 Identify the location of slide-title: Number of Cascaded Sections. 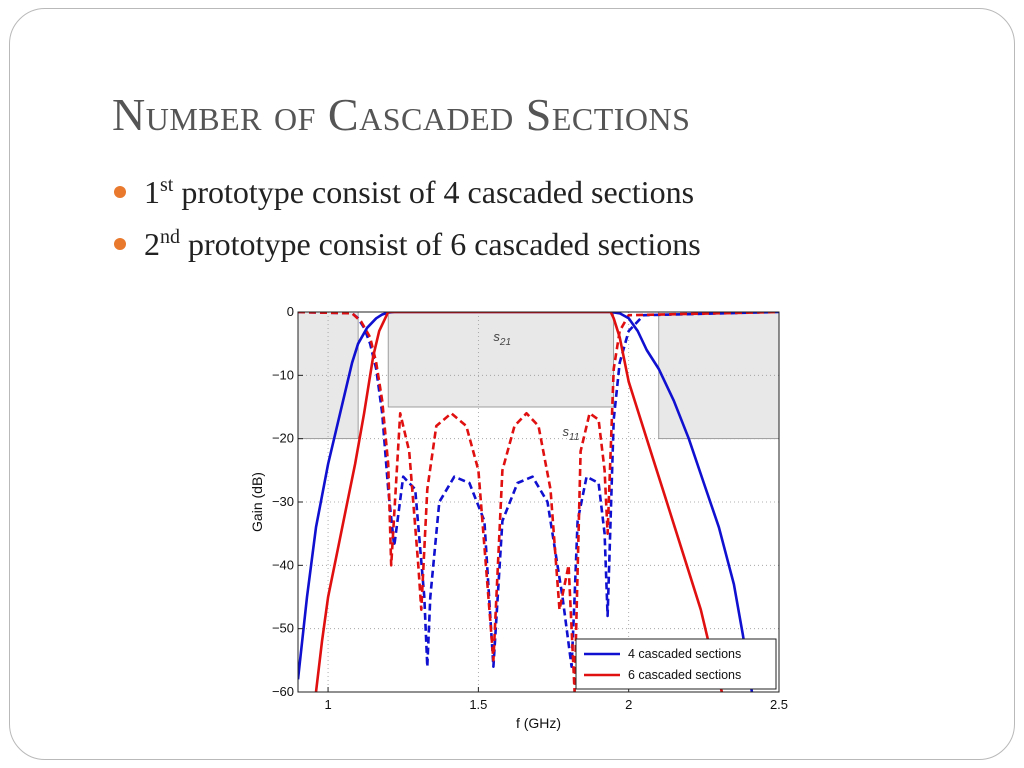
(401, 114).